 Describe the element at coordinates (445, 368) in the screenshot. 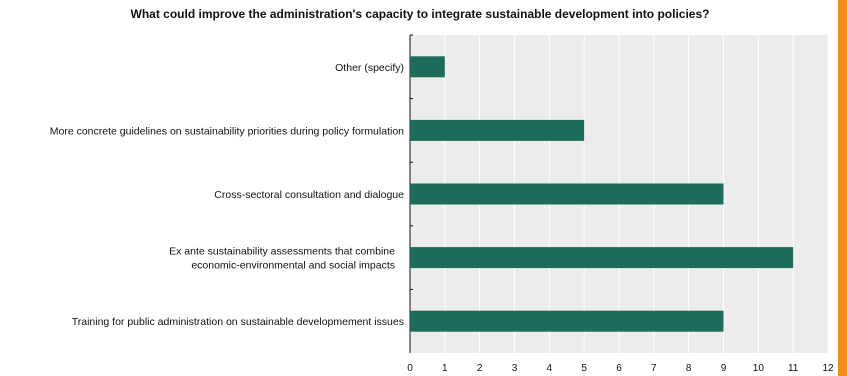

I see `x-tick-label: 1` at that location.